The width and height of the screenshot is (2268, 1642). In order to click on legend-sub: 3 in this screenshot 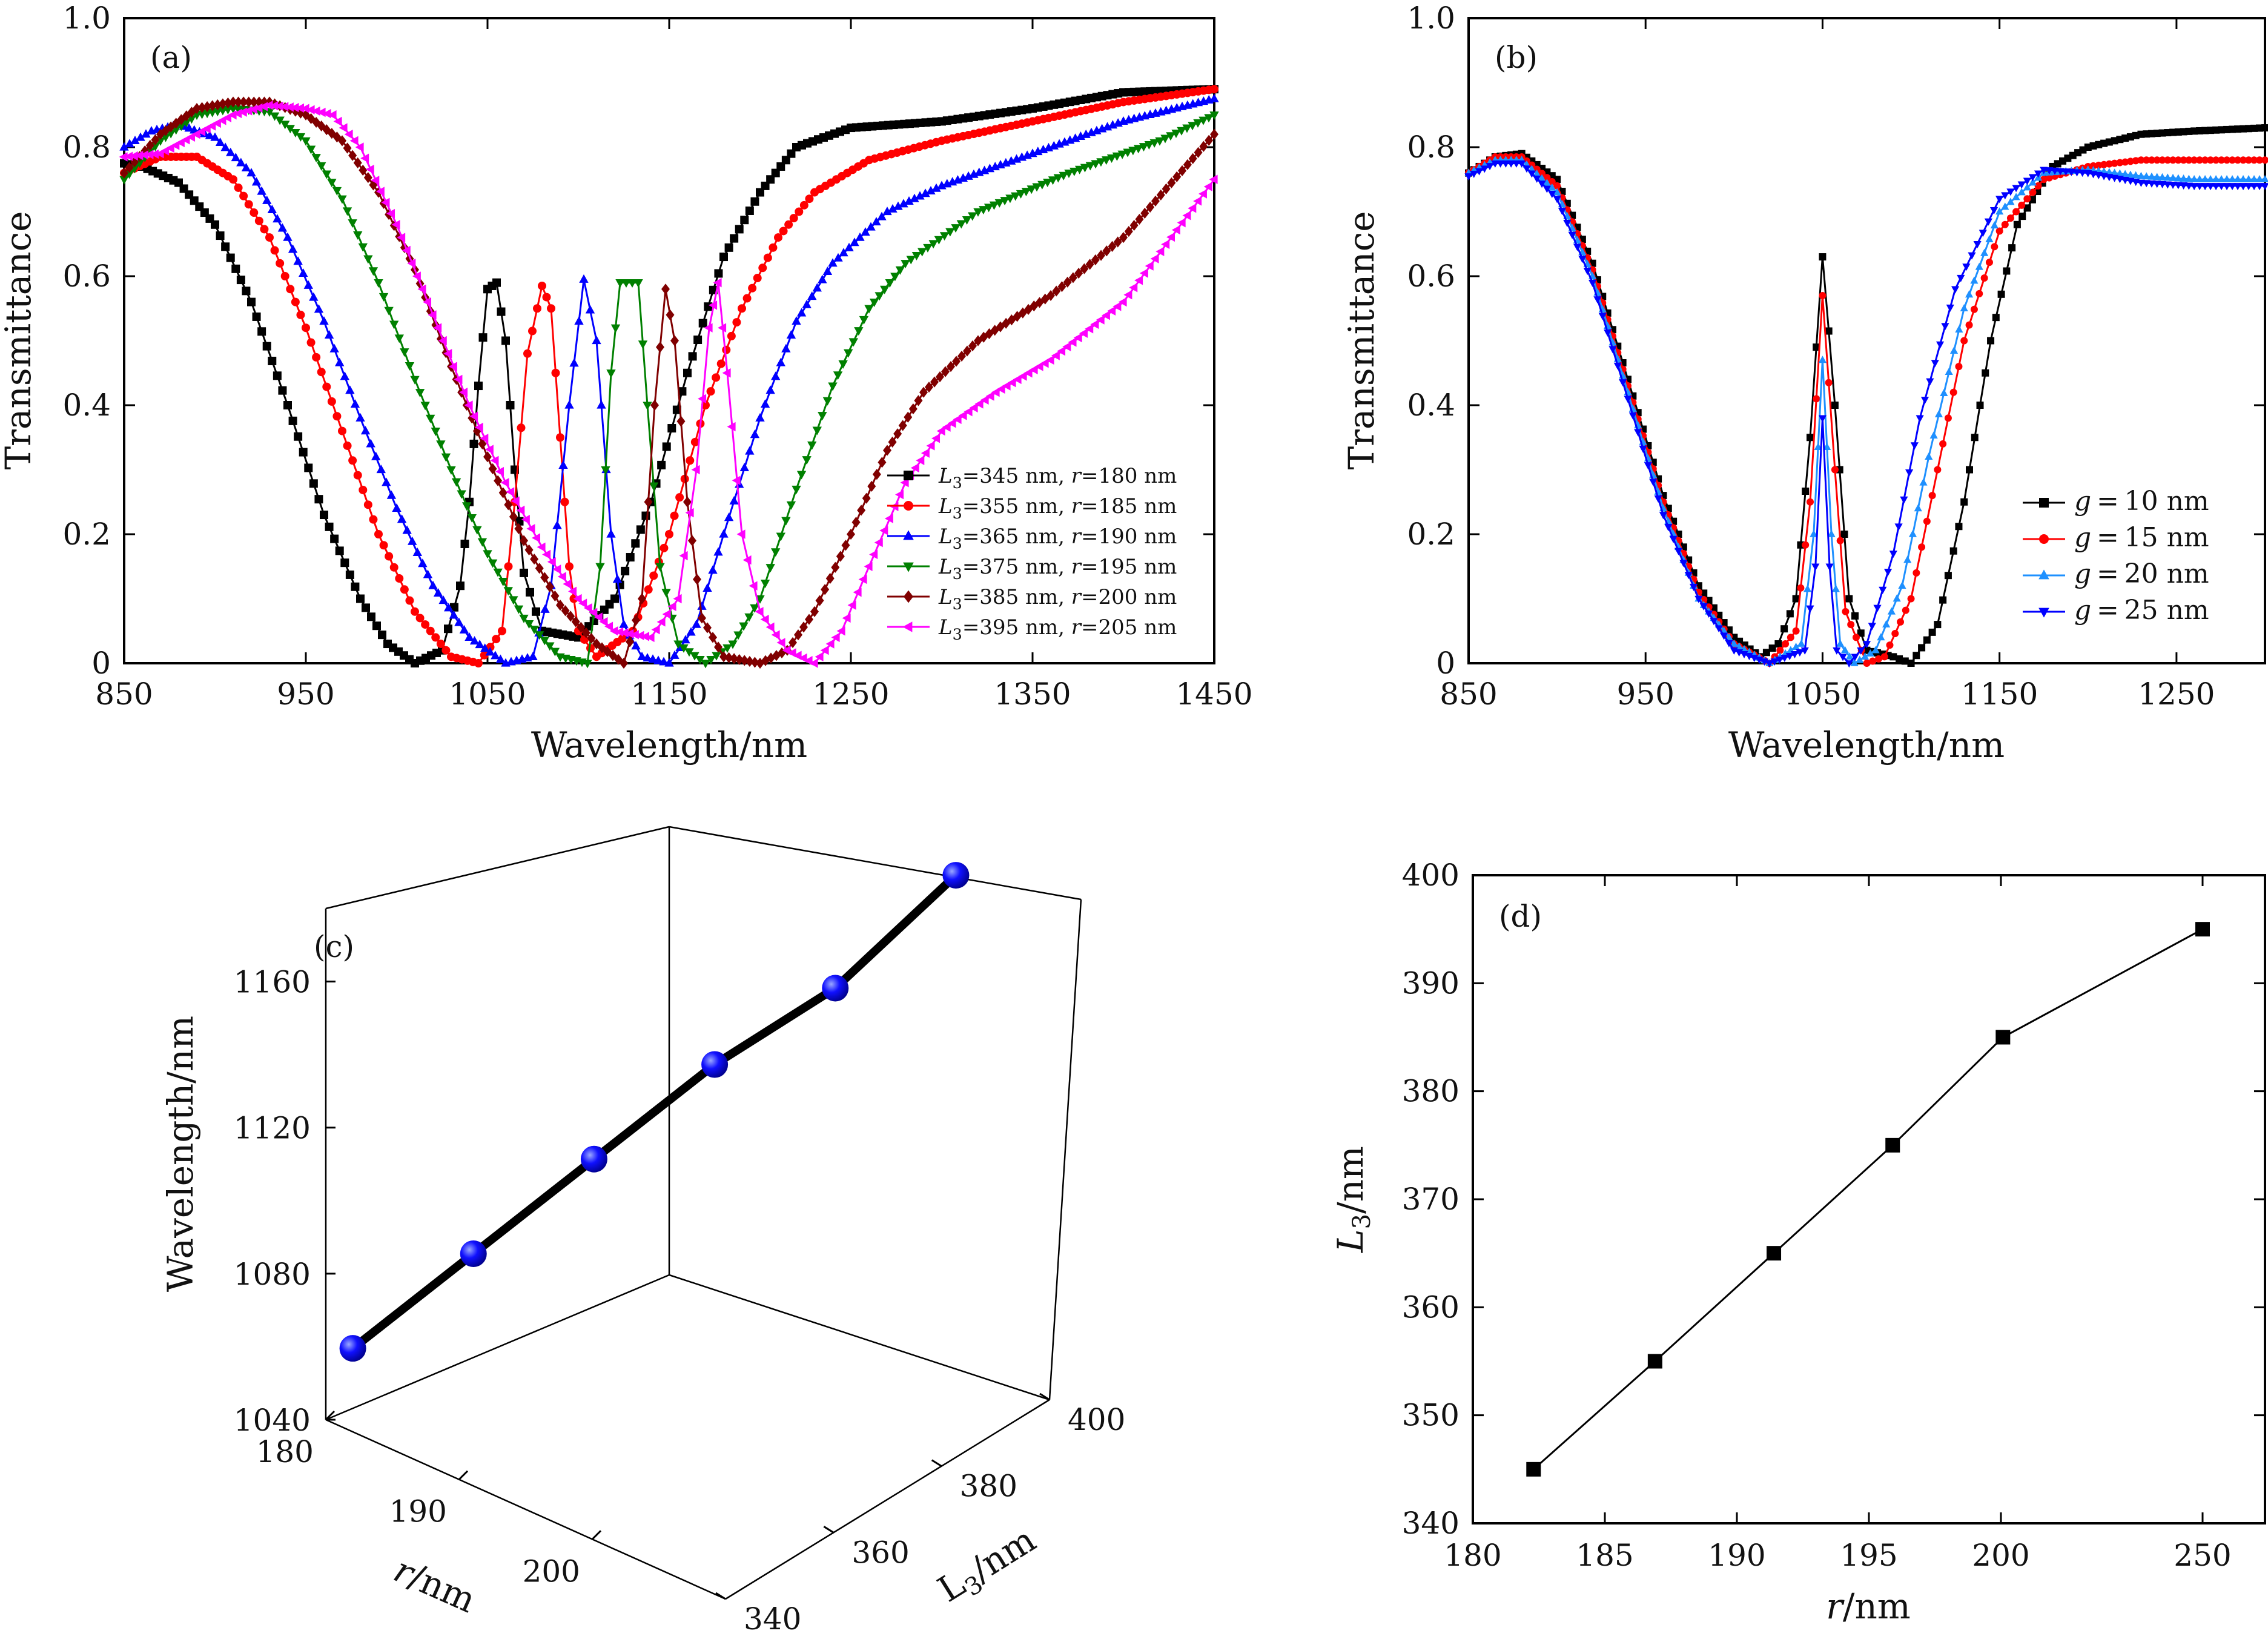, I will do `click(958, 544)`.